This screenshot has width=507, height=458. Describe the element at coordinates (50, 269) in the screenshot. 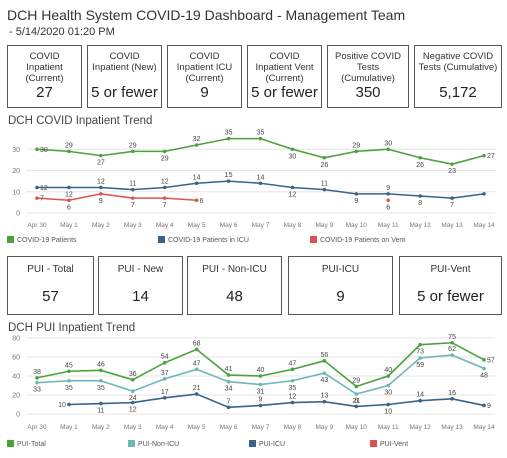

I see `kpi-label: PUI - Total` at that location.